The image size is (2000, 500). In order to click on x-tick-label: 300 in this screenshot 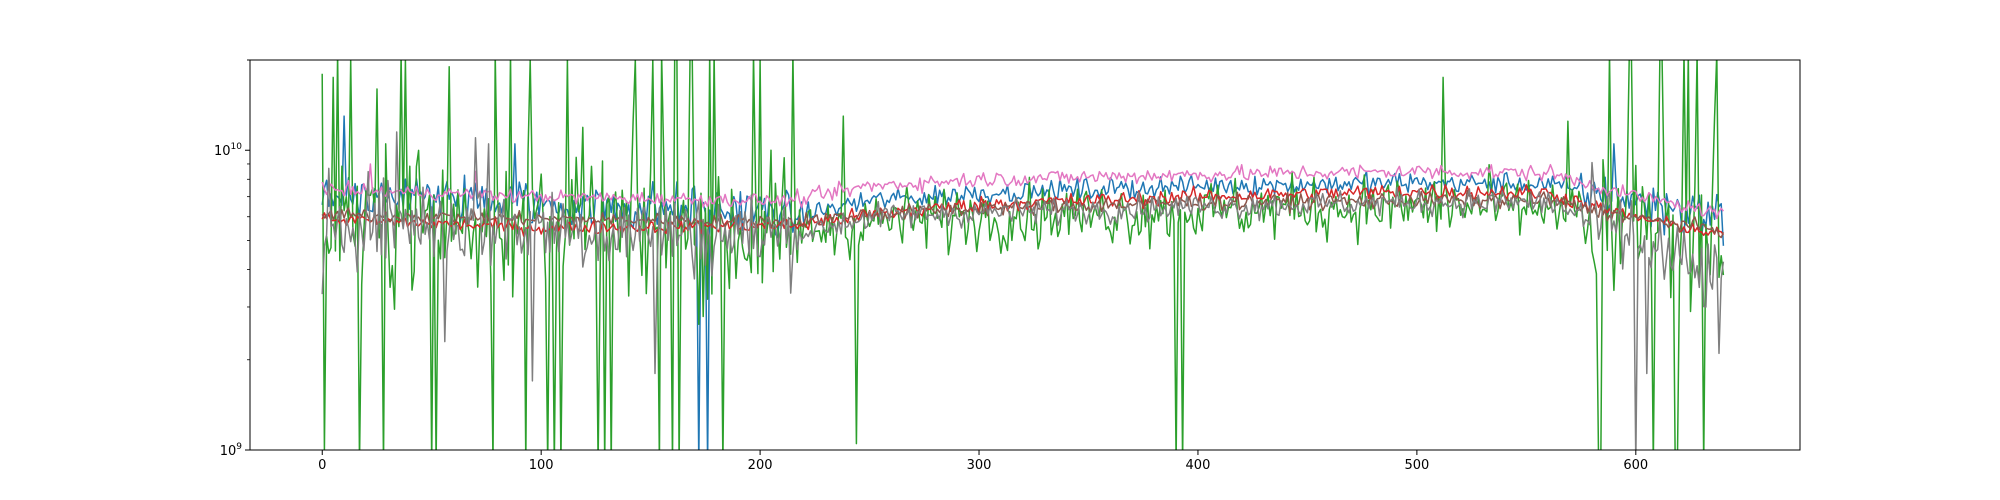, I will do `click(979, 465)`.